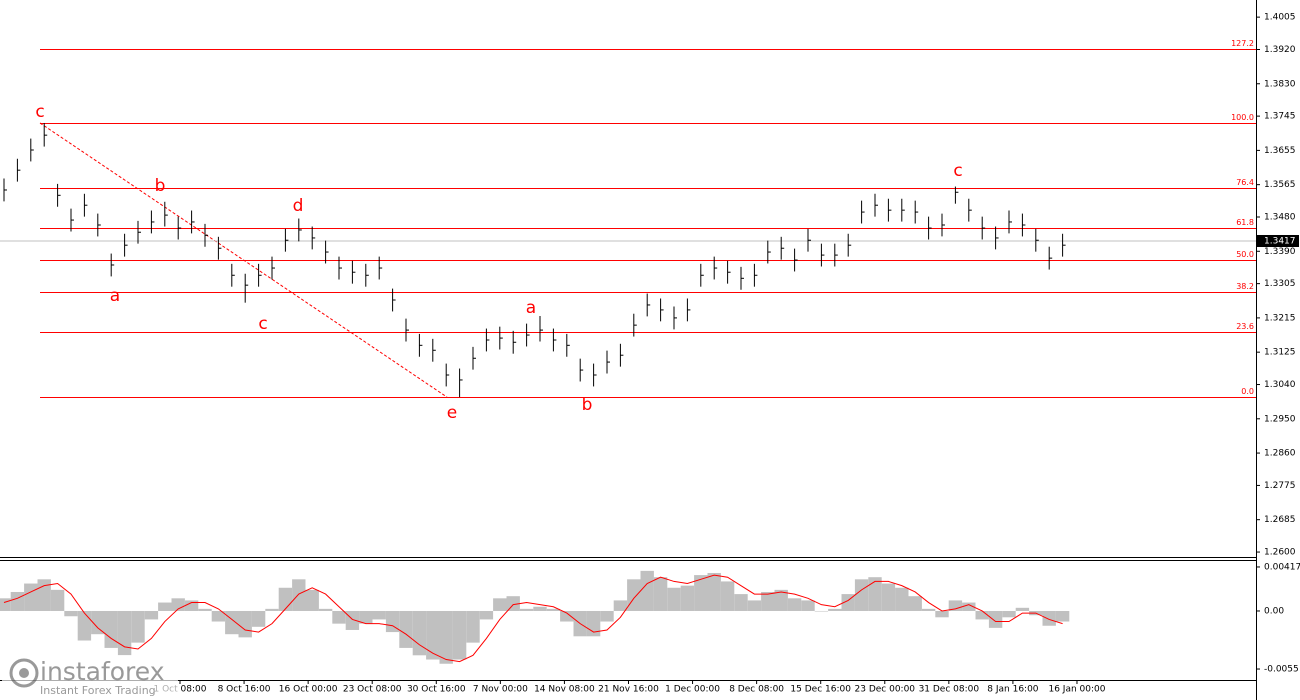  I want to click on fib-label: 76.4, so click(1245, 182).